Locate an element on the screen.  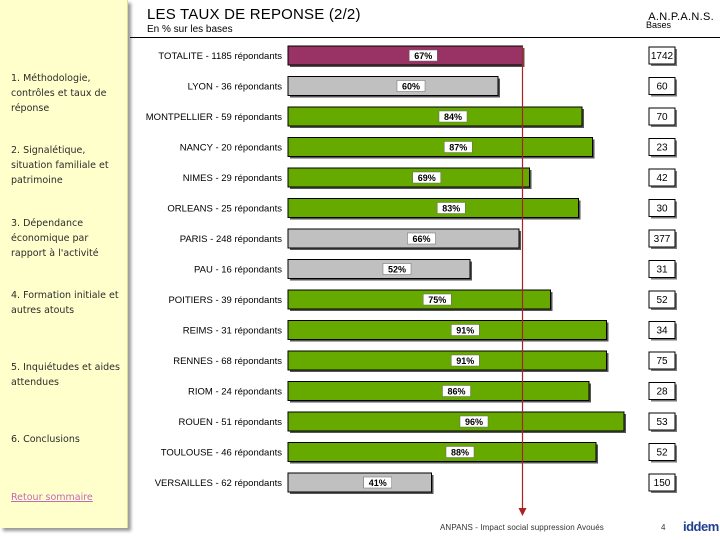
back-to-summary-link: Retour sommaire is located at coordinates (52, 497).